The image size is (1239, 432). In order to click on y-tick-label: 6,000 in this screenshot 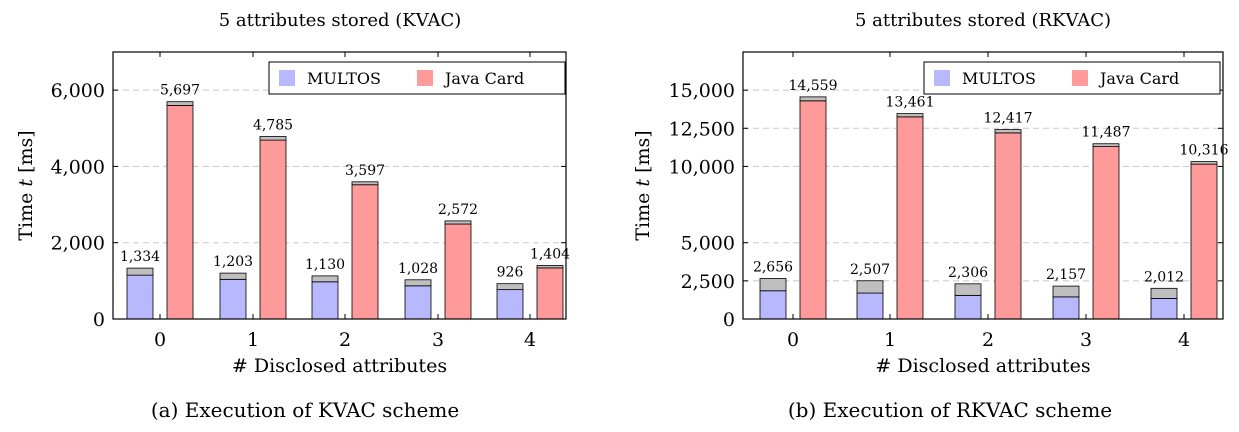, I will do `click(78, 91)`.